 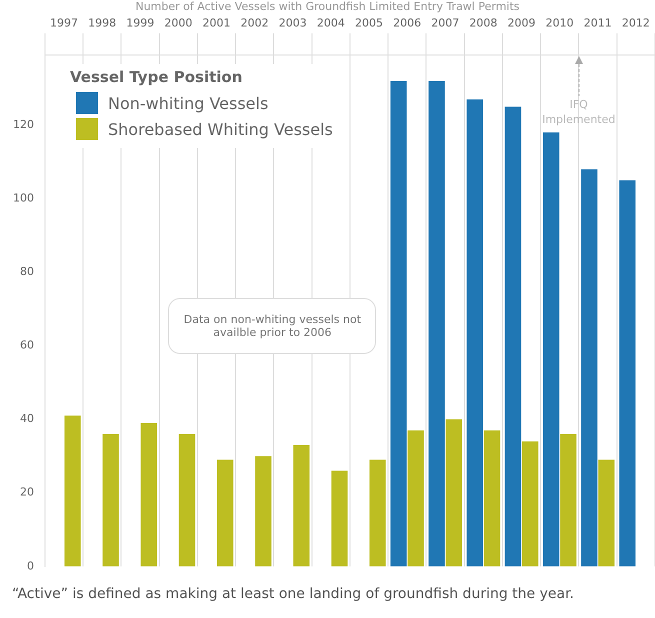 What do you see at coordinates (483, 23) in the screenshot?
I see `x-tick-label: 2008` at bounding box center [483, 23].